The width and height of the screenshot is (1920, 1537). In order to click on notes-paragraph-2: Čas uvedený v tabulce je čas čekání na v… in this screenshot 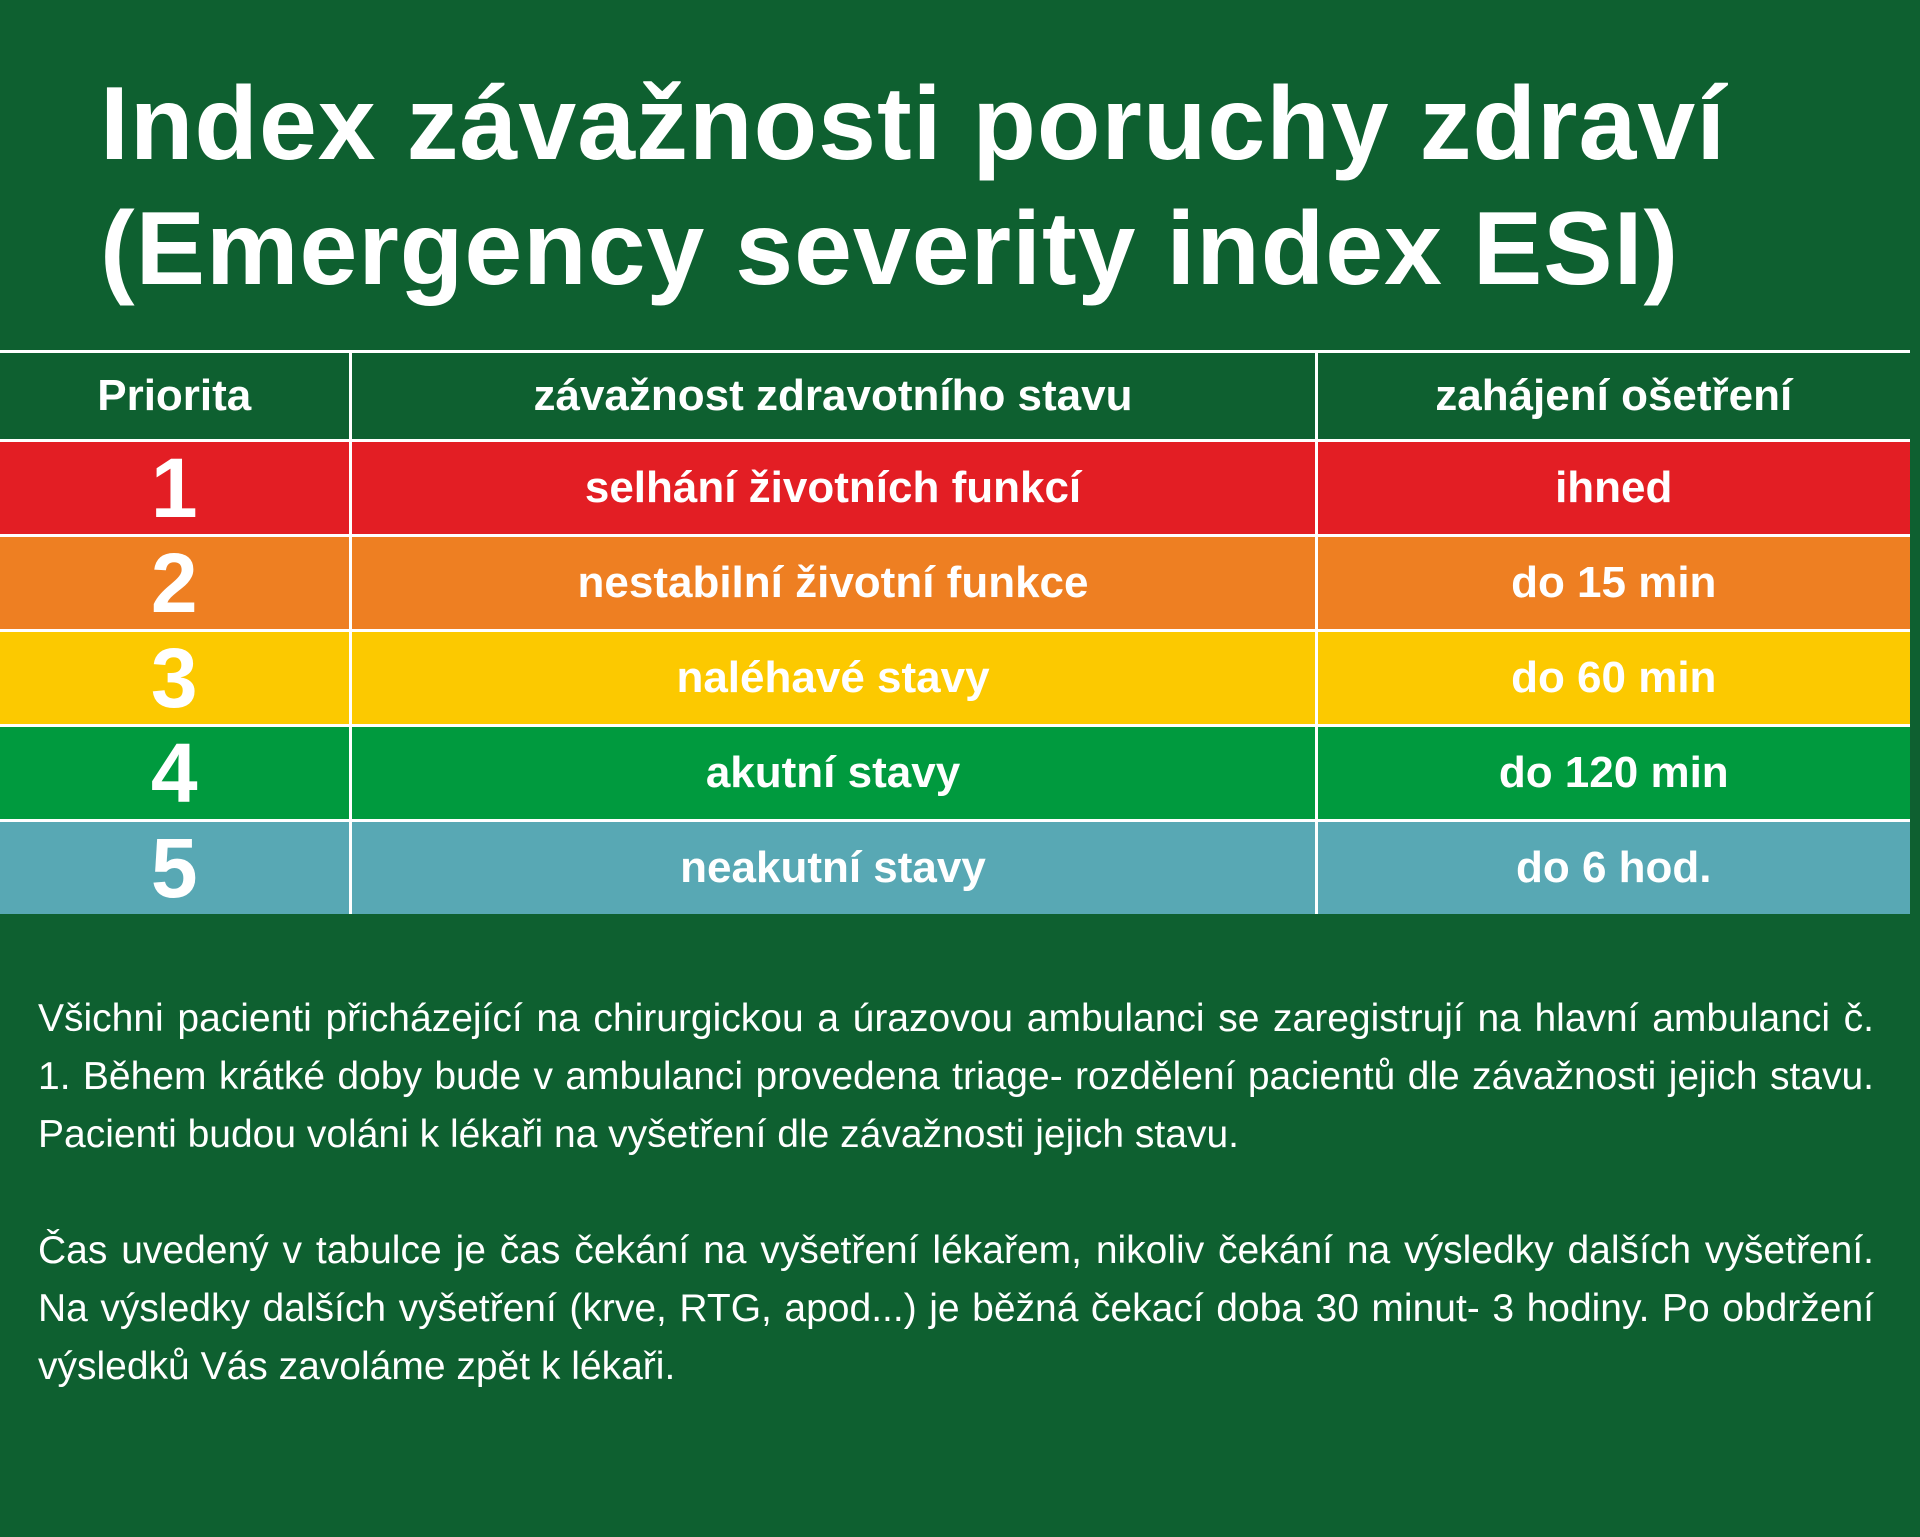, I will do `click(956, 1308)`.